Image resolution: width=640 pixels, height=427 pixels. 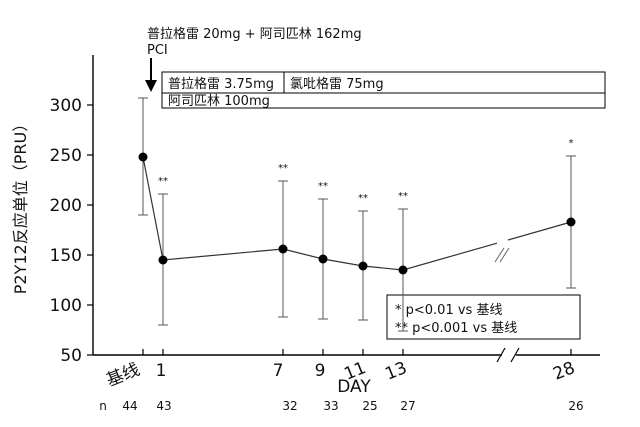 I want to click on y-tick-label: 100, so click(x=66, y=306).